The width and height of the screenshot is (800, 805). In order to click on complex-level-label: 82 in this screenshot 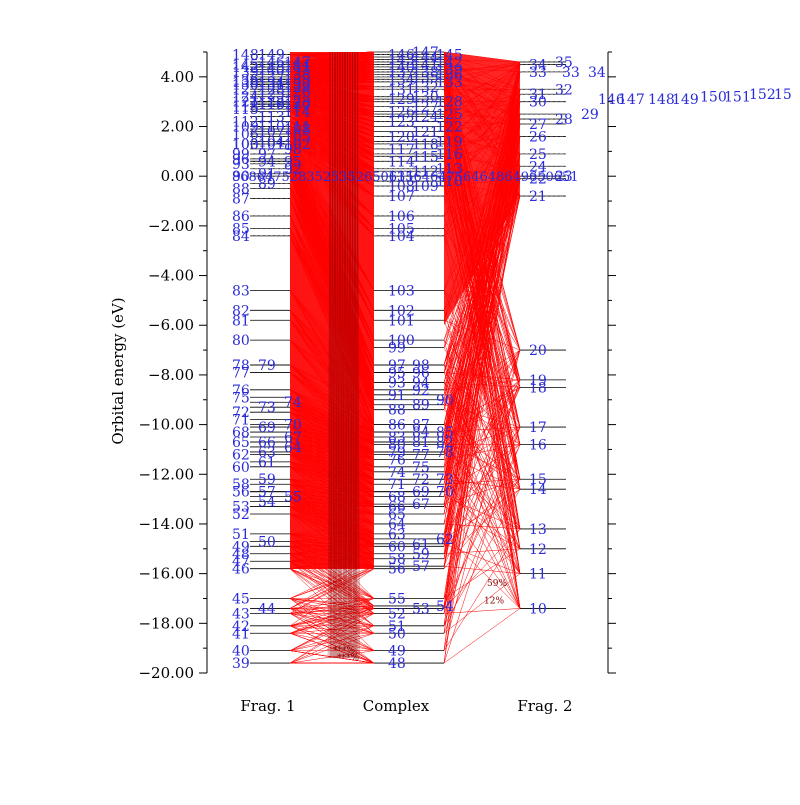, I will do `click(445, 443)`.